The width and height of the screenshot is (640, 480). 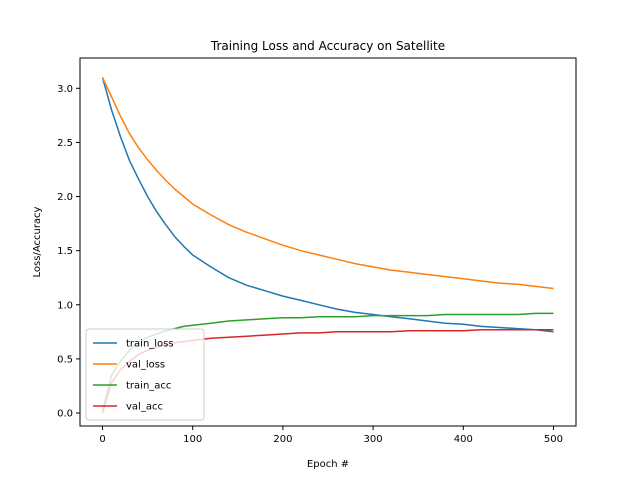 I want to click on y-tick-label: 1.5, so click(x=65, y=251).